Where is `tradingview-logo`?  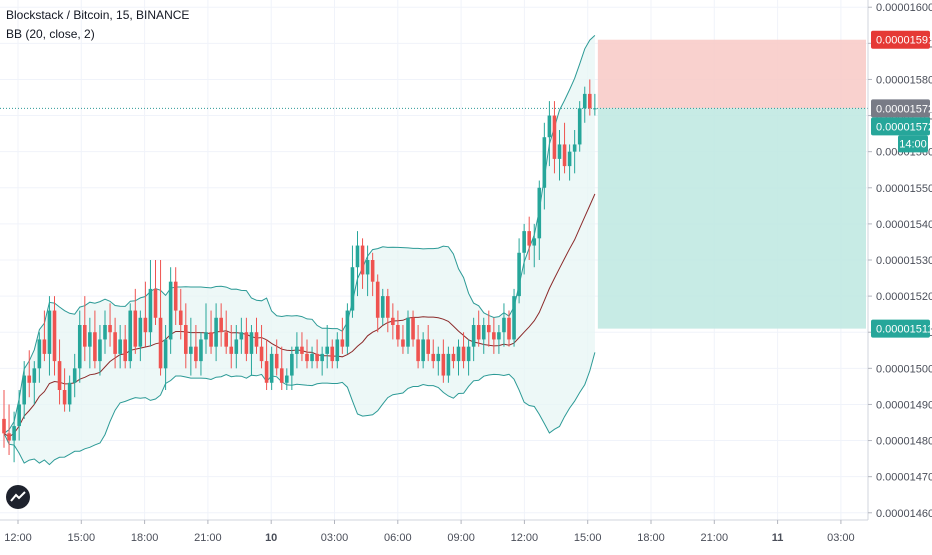 tradingview-logo is located at coordinates (18, 497).